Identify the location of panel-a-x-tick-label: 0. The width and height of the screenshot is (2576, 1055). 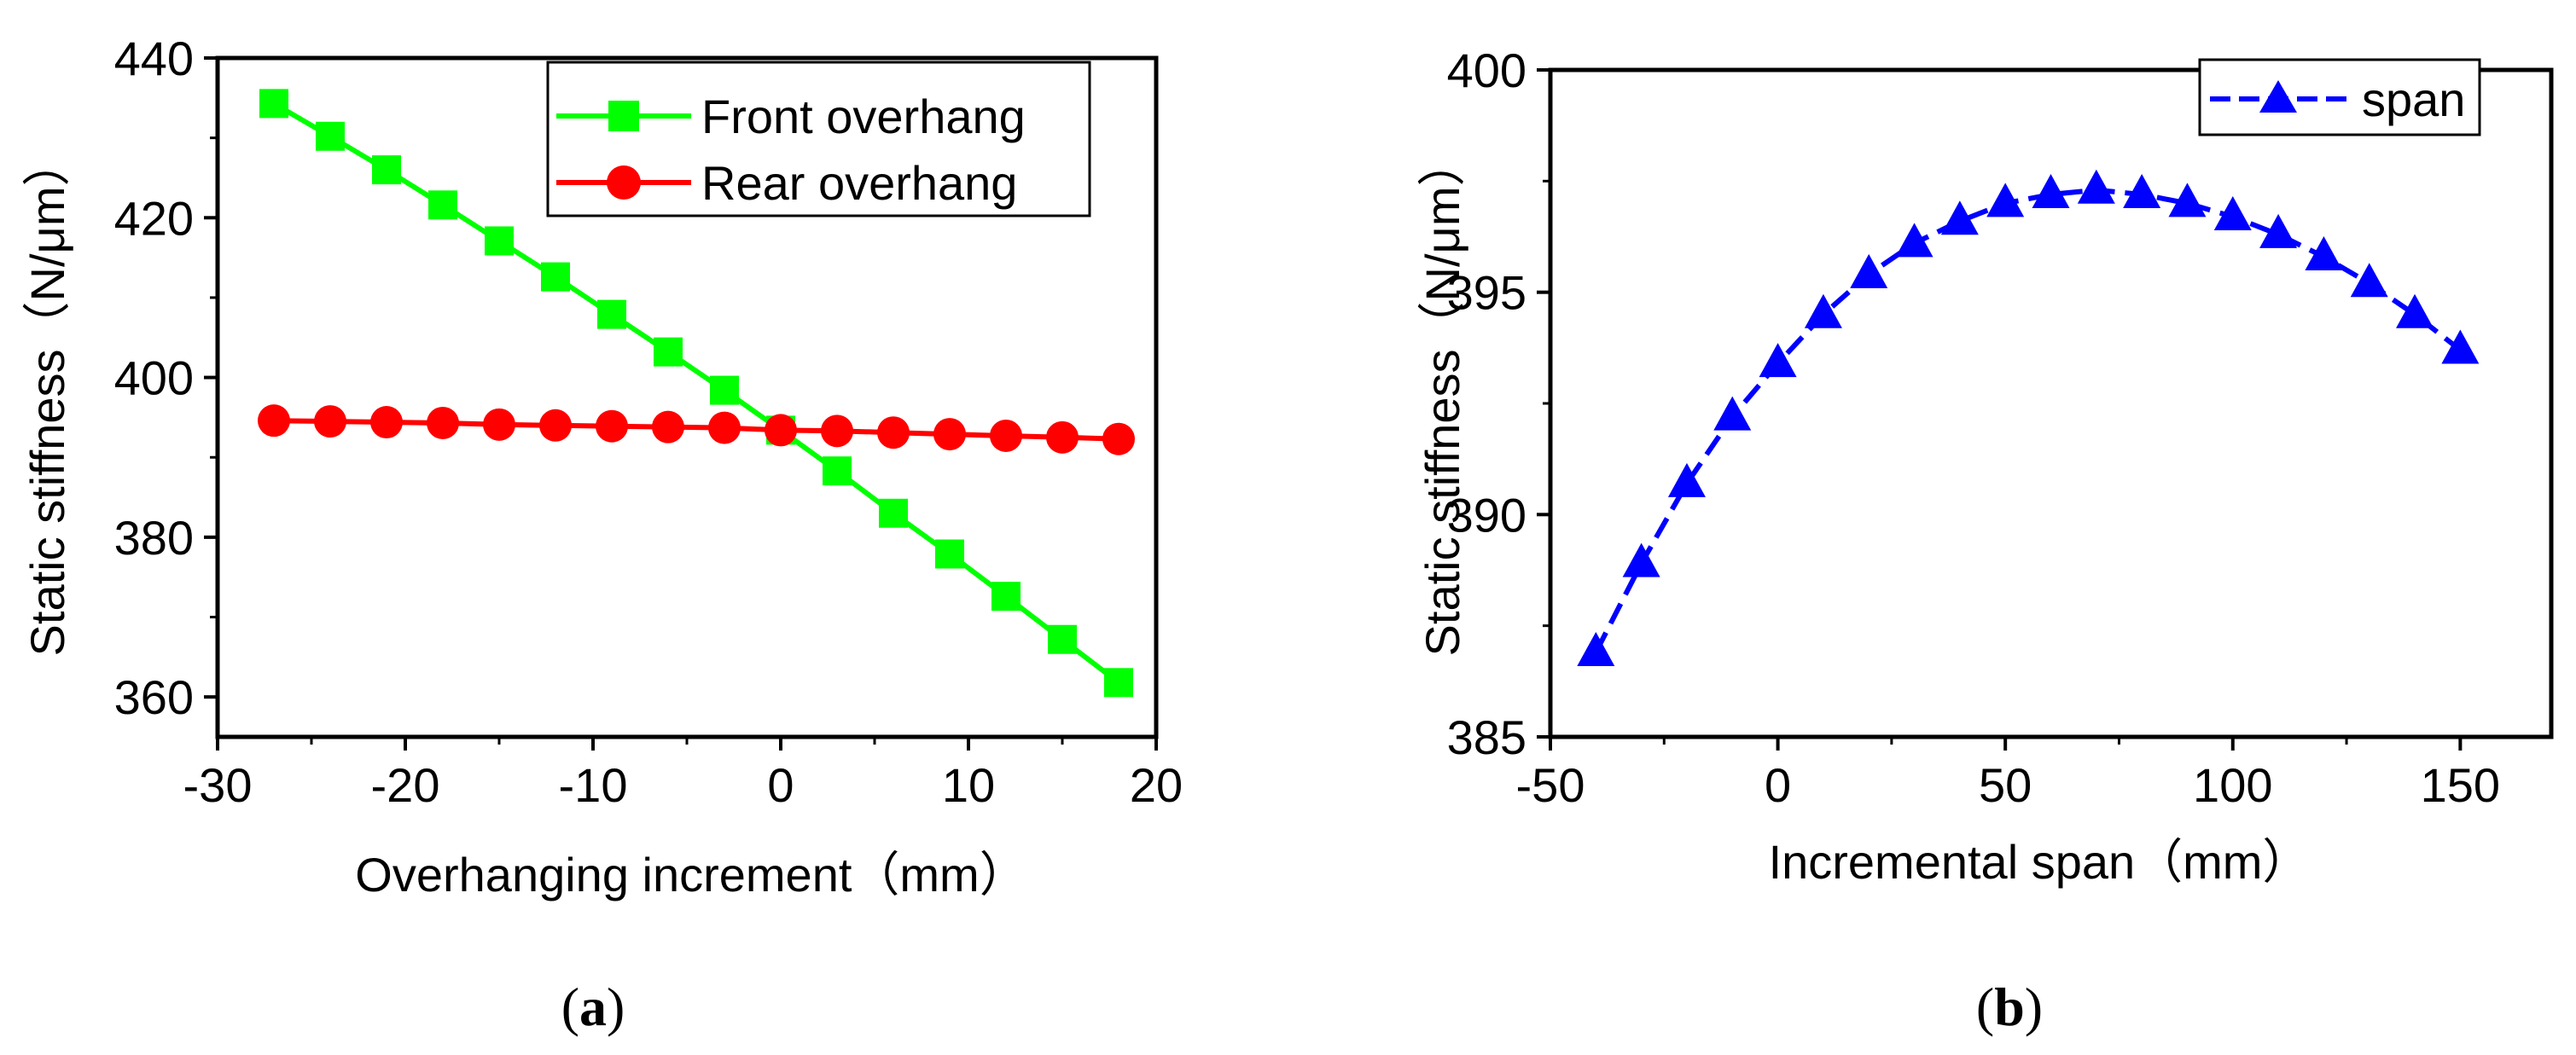
(780, 785).